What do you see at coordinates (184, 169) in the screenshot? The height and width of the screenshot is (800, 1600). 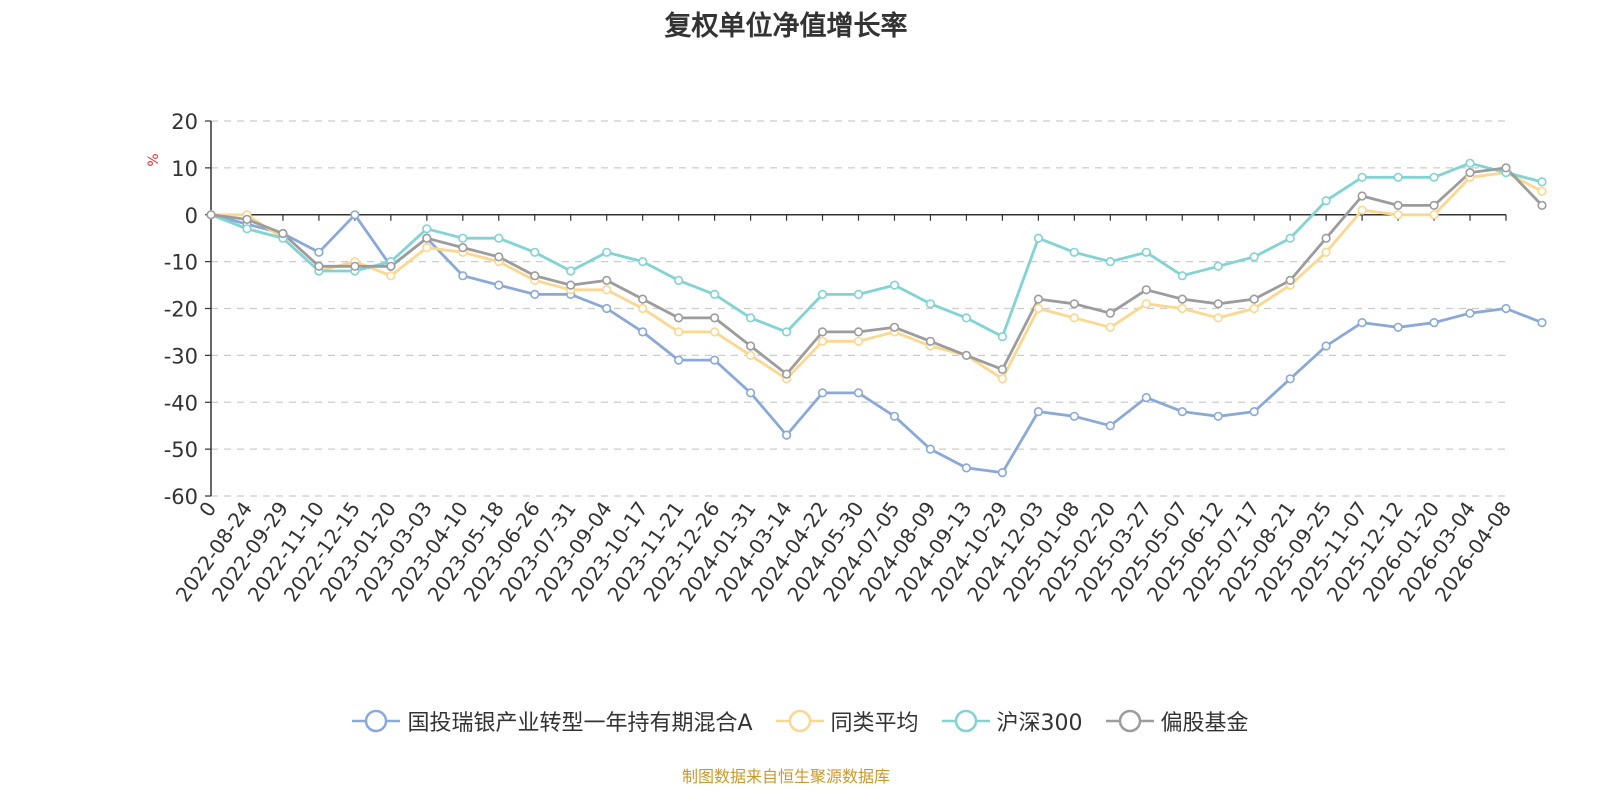 I see `y-tick-label: 10` at bounding box center [184, 169].